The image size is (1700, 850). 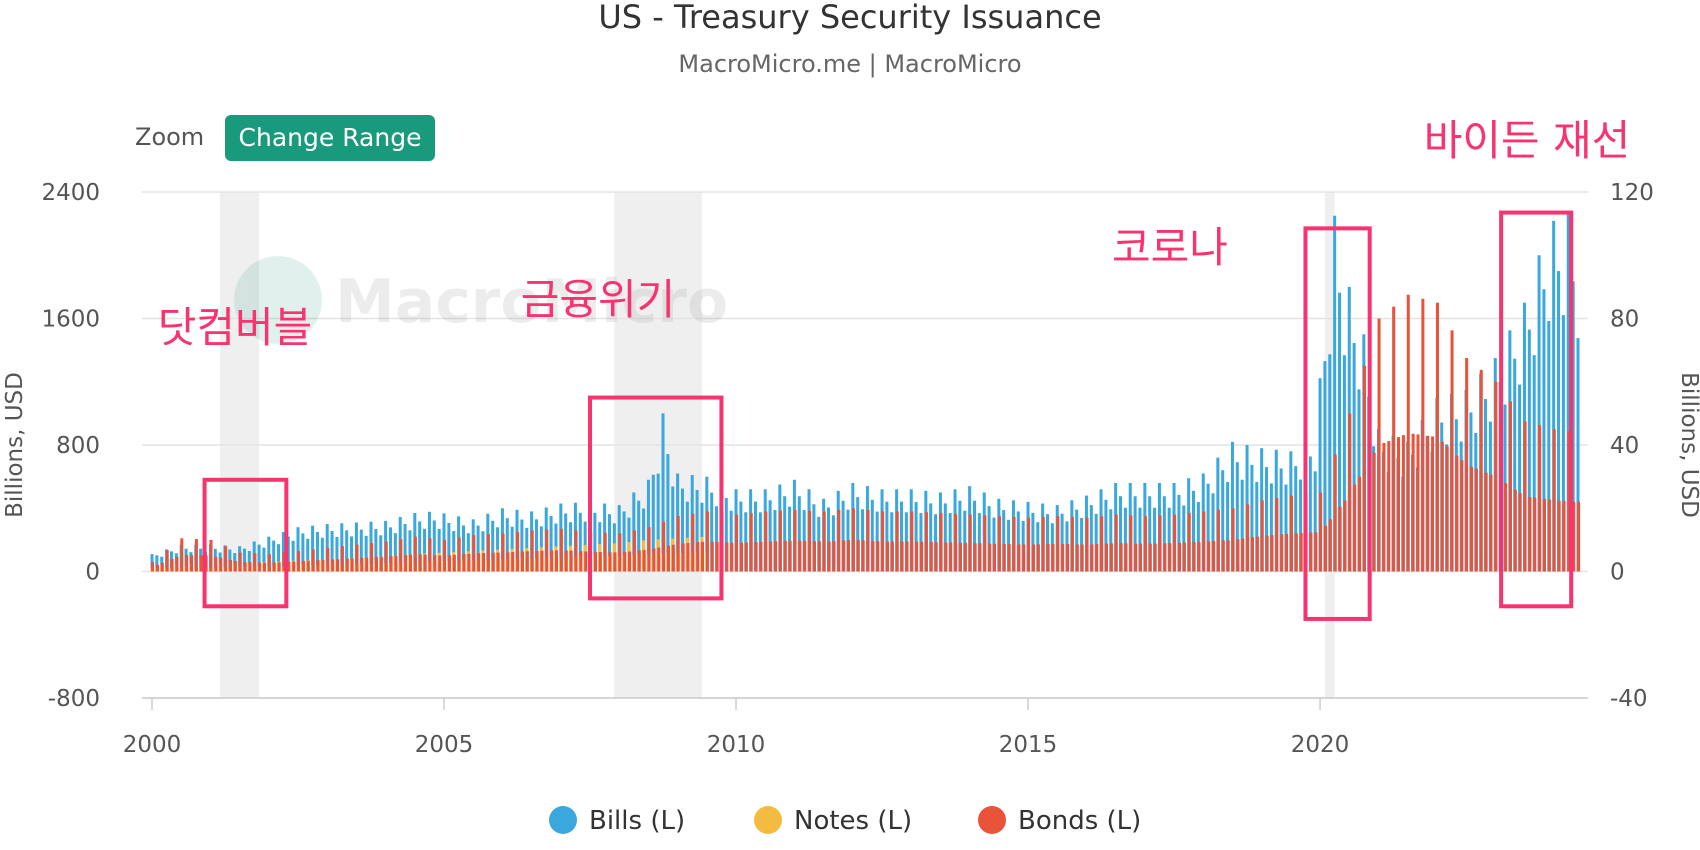 I want to click on chart-subtitle: MacroMicro.me | MacroMicro, so click(x=849, y=64).